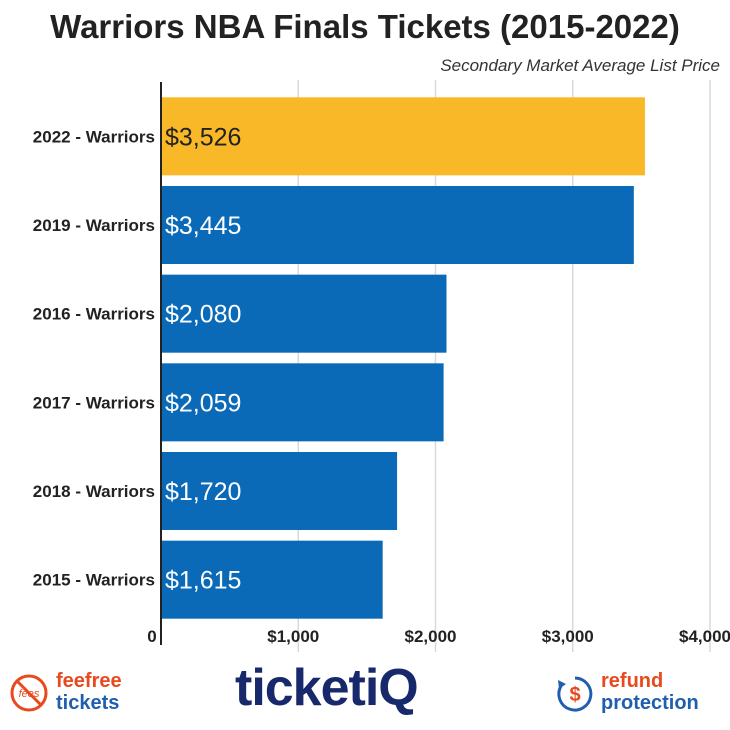 This screenshot has height=730, width=730. What do you see at coordinates (650, 703) in the screenshot?
I see `protection-label: protection` at bounding box center [650, 703].